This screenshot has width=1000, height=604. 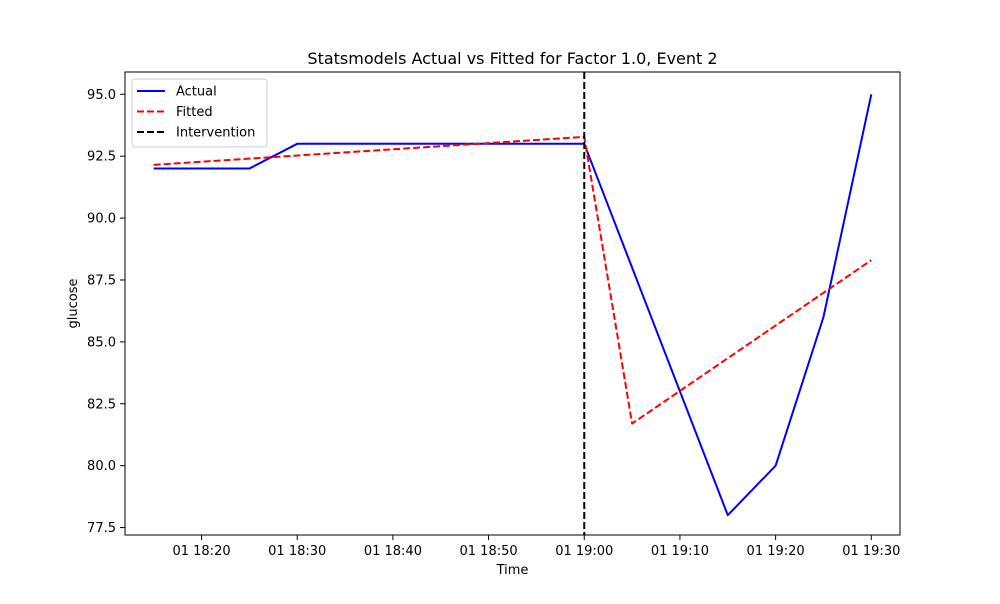 I want to click on y-tick-label: 92.5, so click(x=101, y=157).